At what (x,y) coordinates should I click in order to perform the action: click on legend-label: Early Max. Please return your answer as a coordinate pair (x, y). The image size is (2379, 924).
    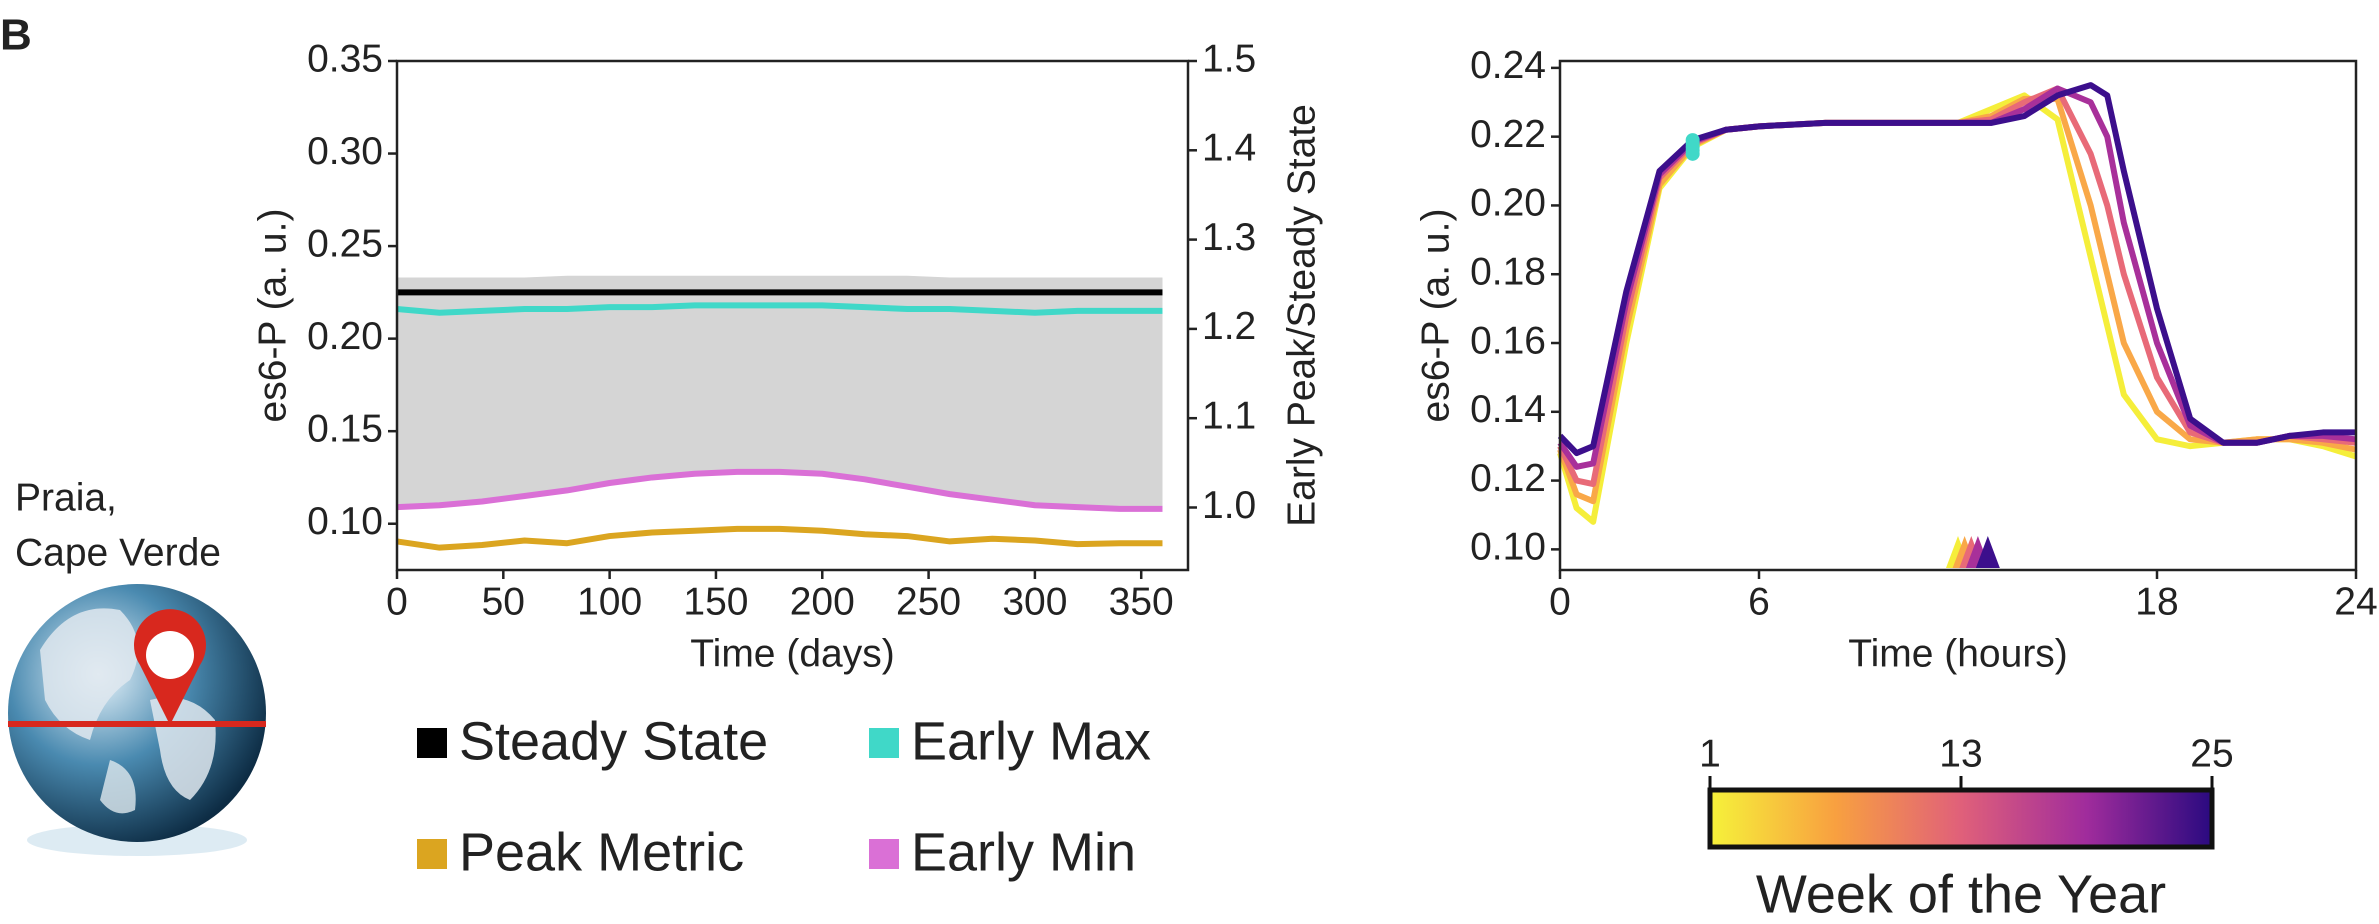
    Looking at the image, I should click on (1031, 741).